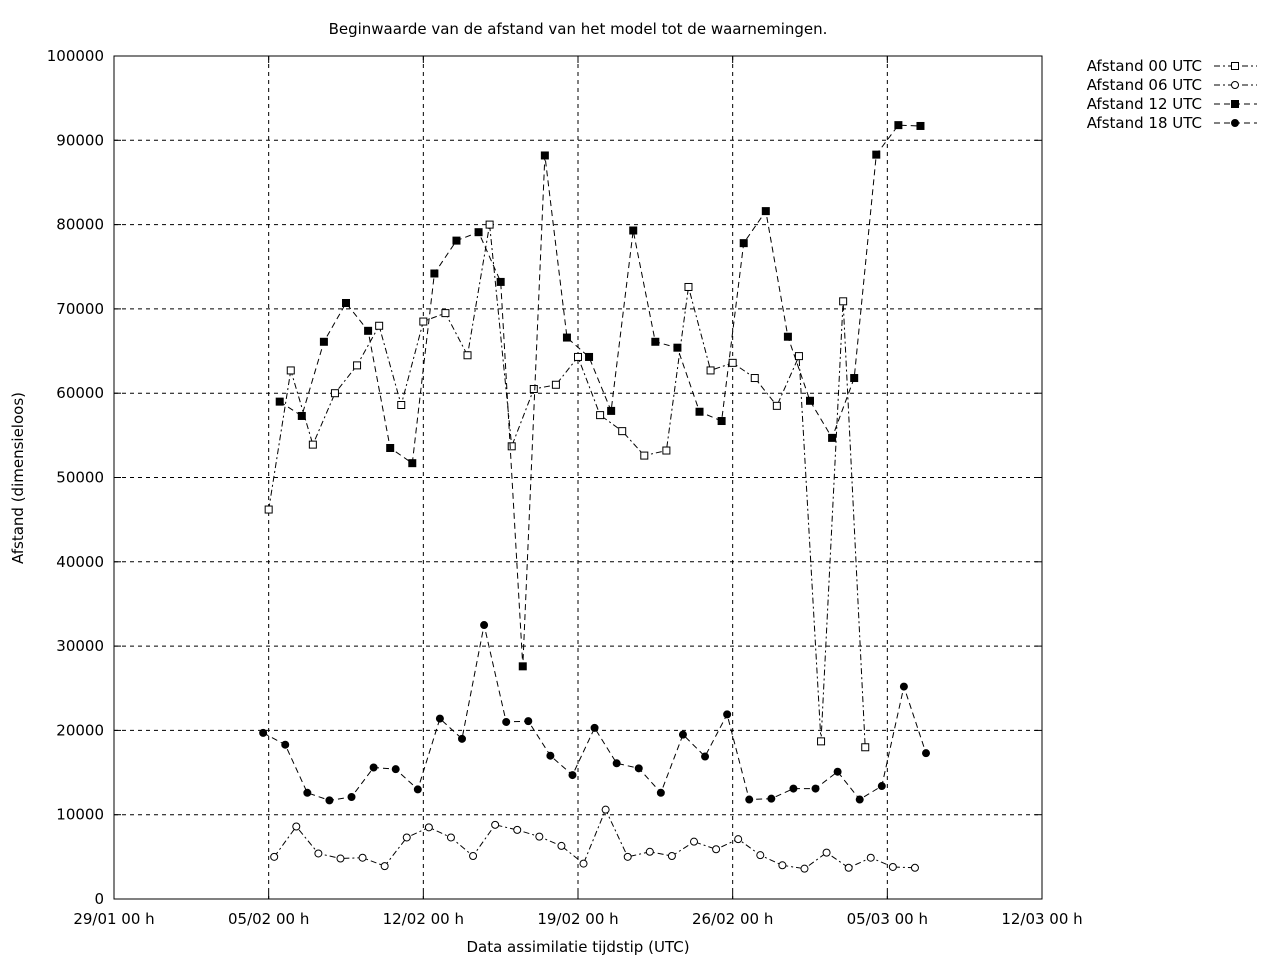 The width and height of the screenshot is (1280, 960). What do you see at coordinates (268, 919) in the screenshot?
I see `x-tick-label: 05/02 00 h` at bounding box center [268, 919].